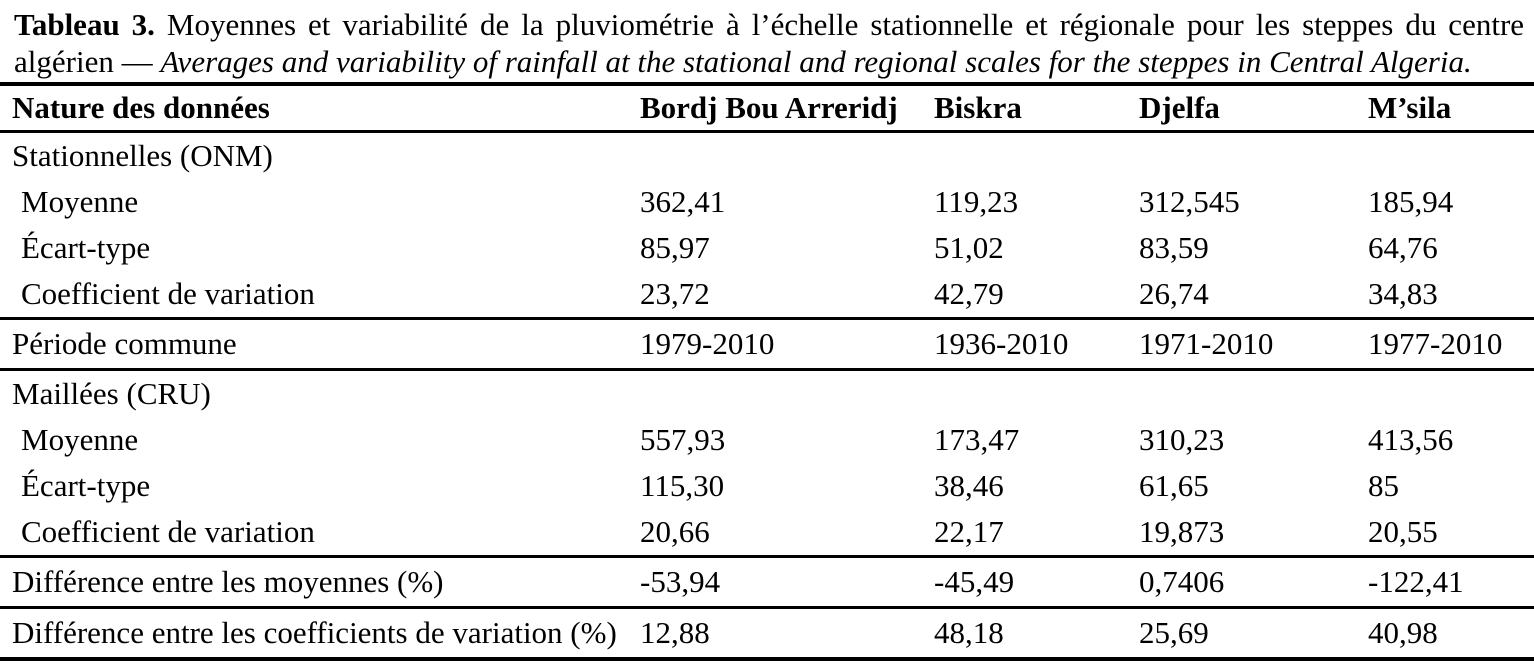 The image size is (1534, 664). I want to click on cell-value: 0,7406, so click(1253, 582).